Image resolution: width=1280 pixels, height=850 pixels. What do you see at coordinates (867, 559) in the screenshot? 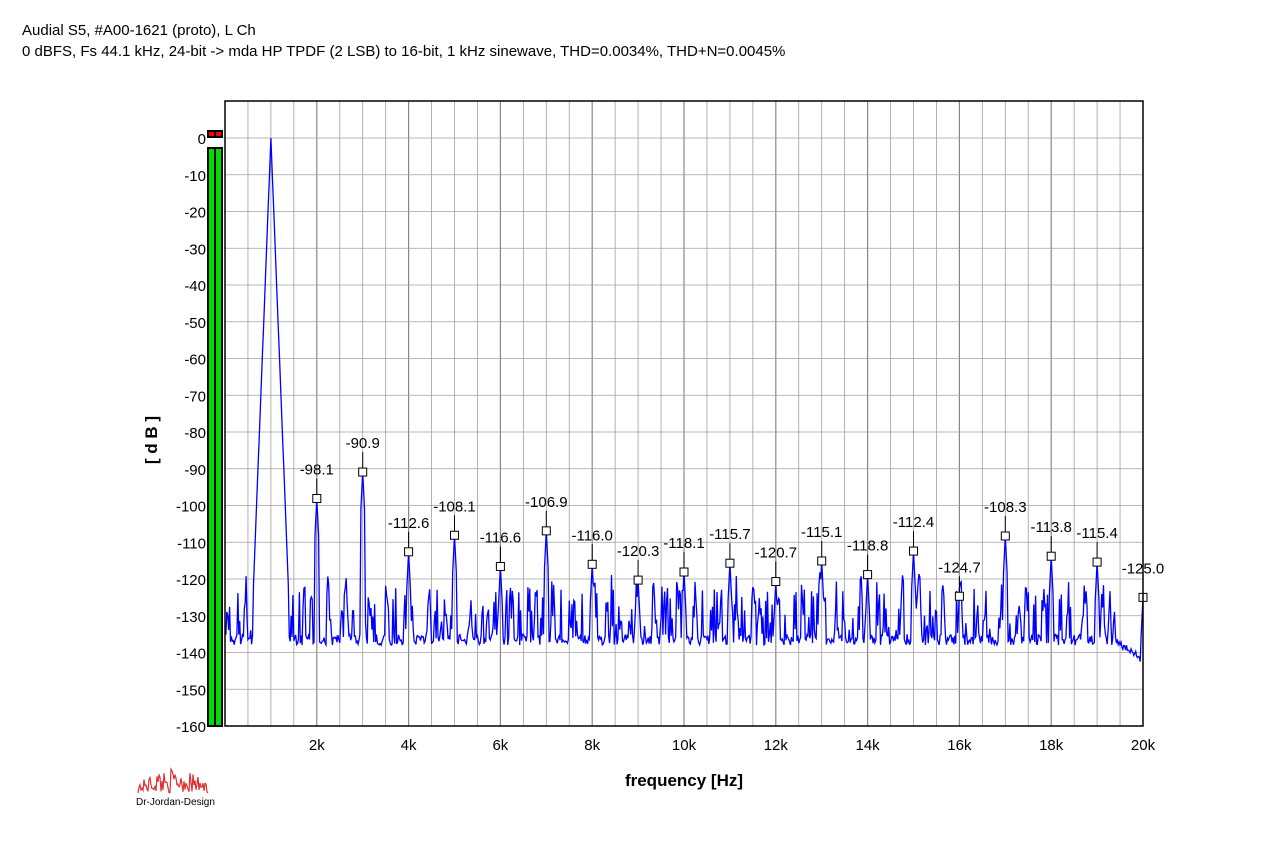
I see `harmonic-marker: -118.8` at bounding box center [867, 559].